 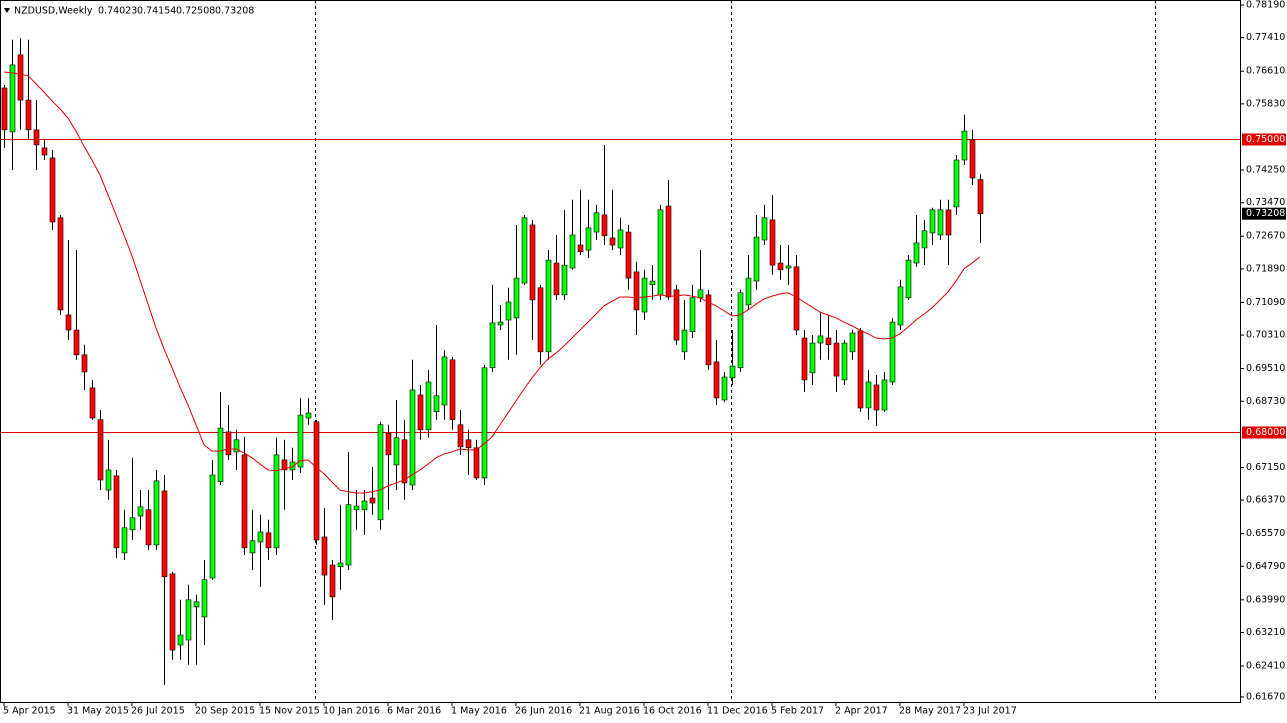 What do you see at coordinates (1265, 302) in the screenshot?
I see `y-tick-label: 0.71090` at bounding box center [1265, 302].